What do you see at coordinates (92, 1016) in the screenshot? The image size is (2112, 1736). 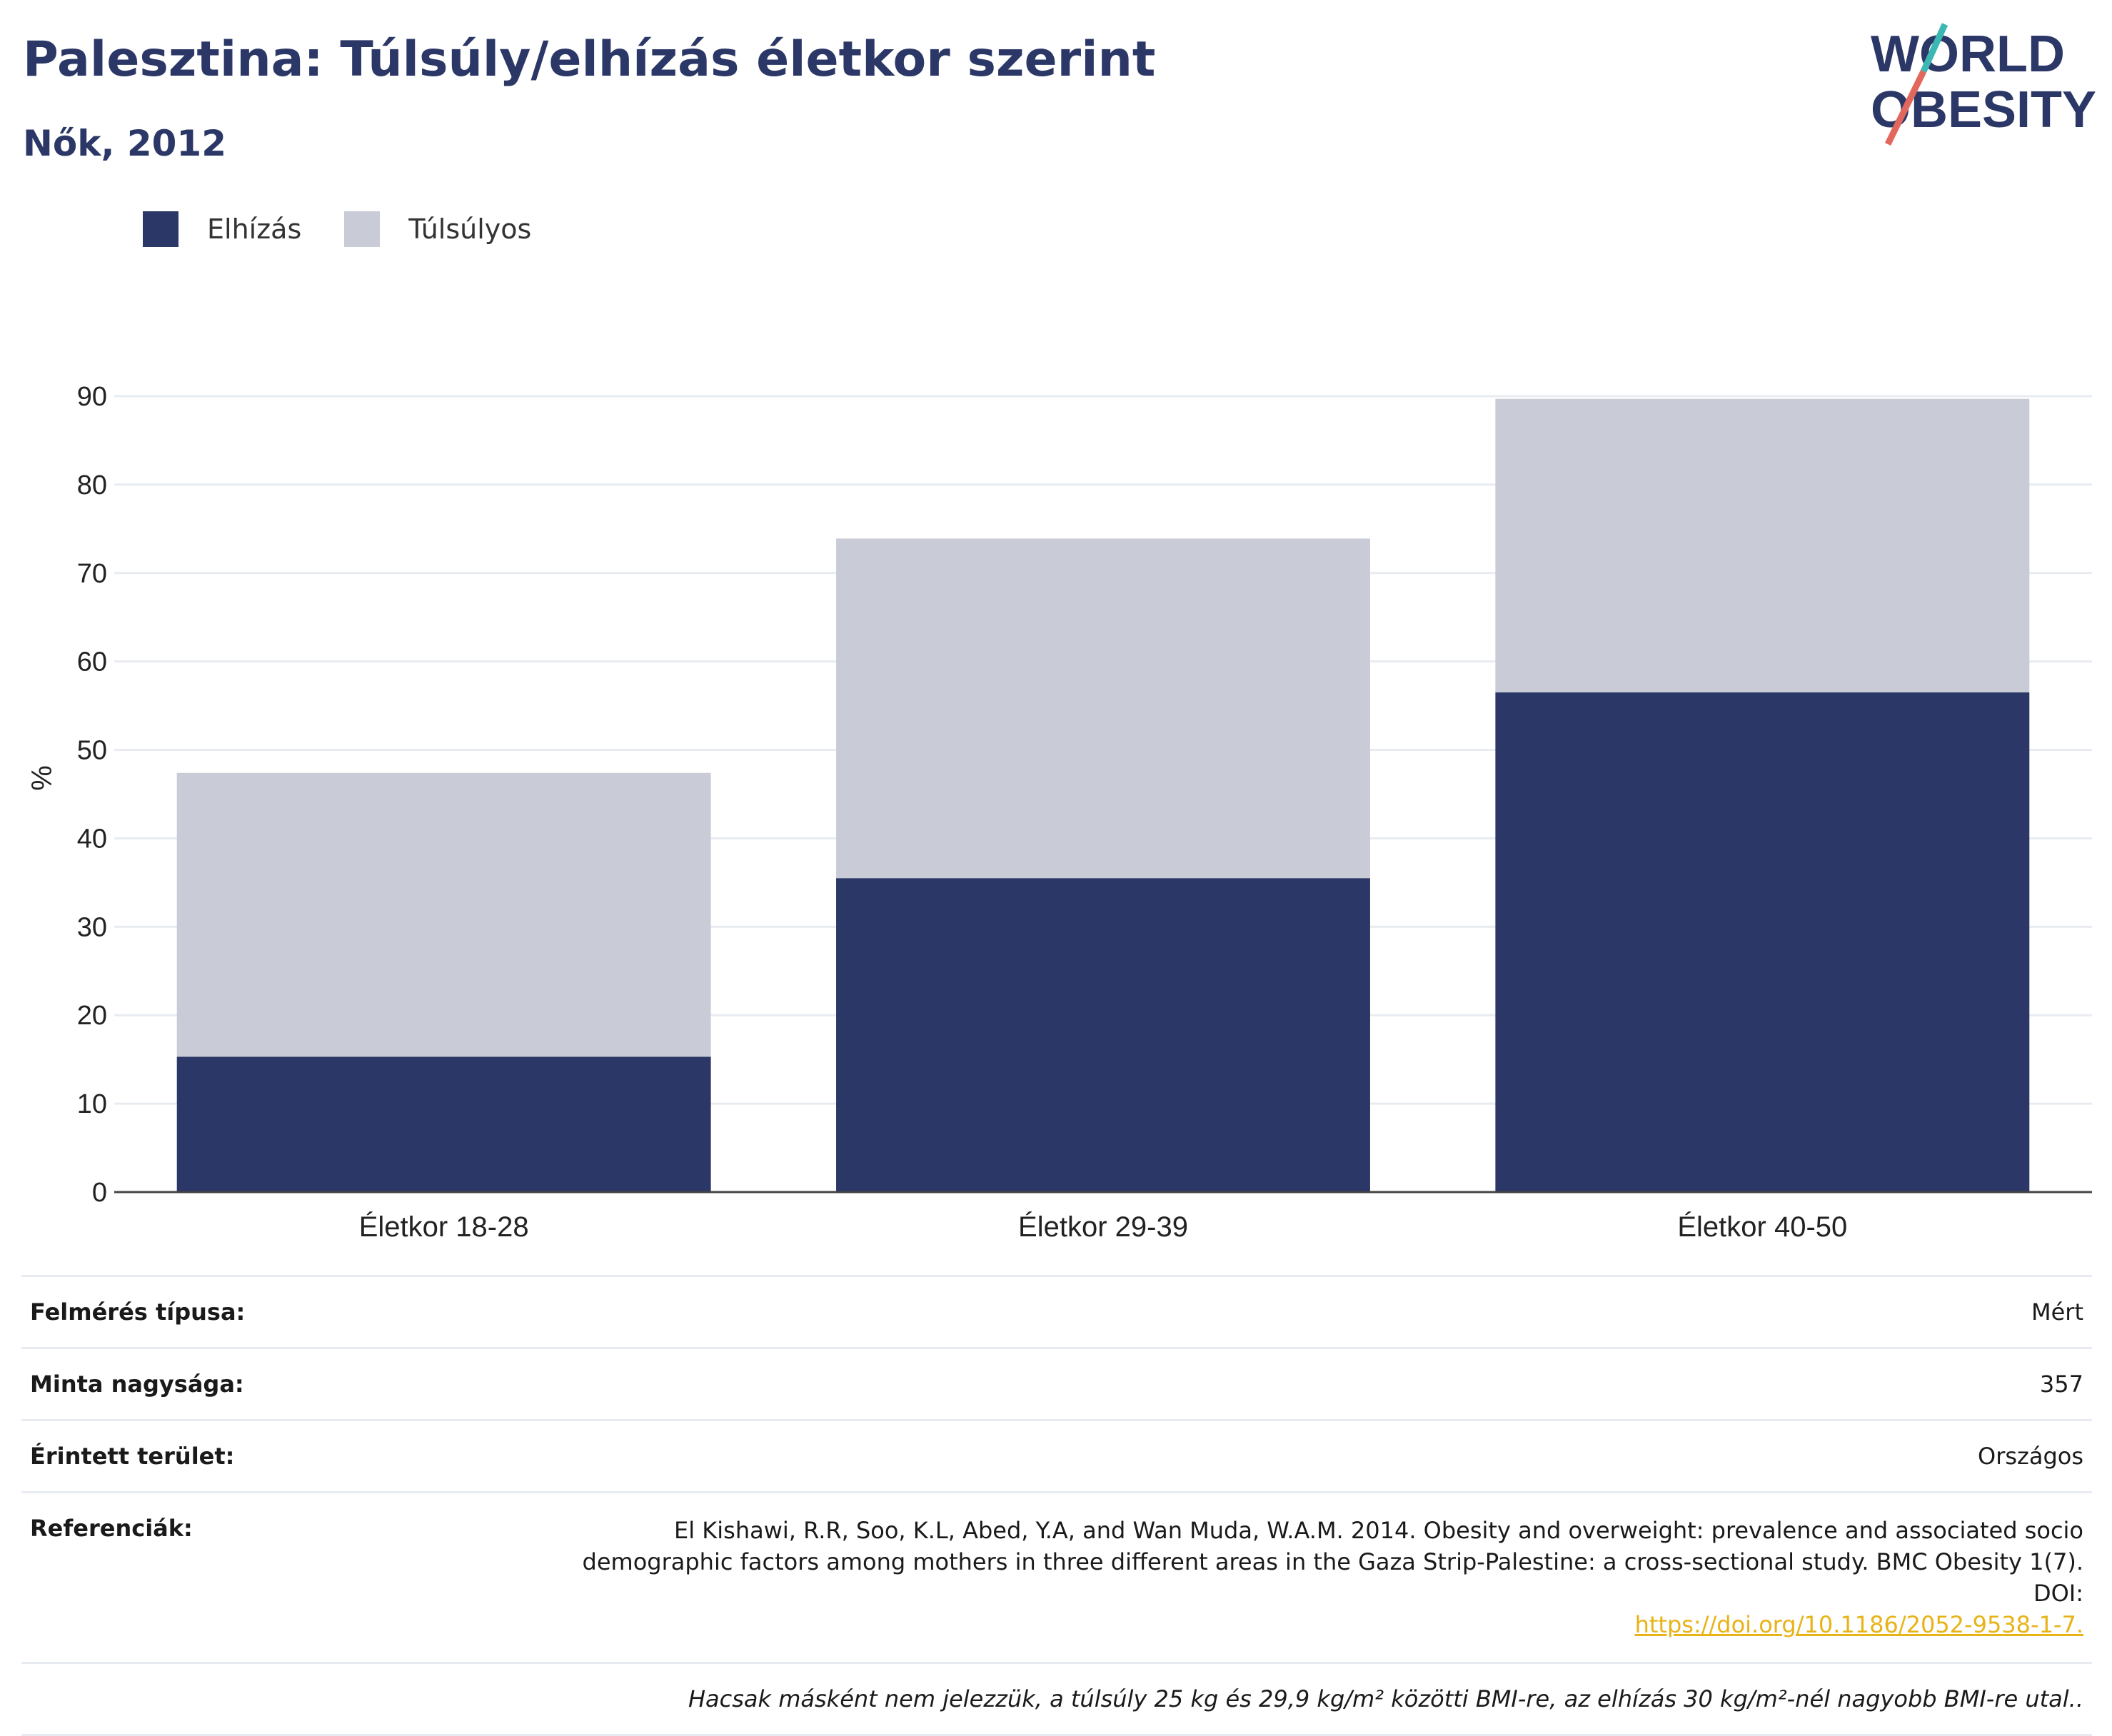 I see `y-tick-label: 20` at bounding box center [92, 1016].